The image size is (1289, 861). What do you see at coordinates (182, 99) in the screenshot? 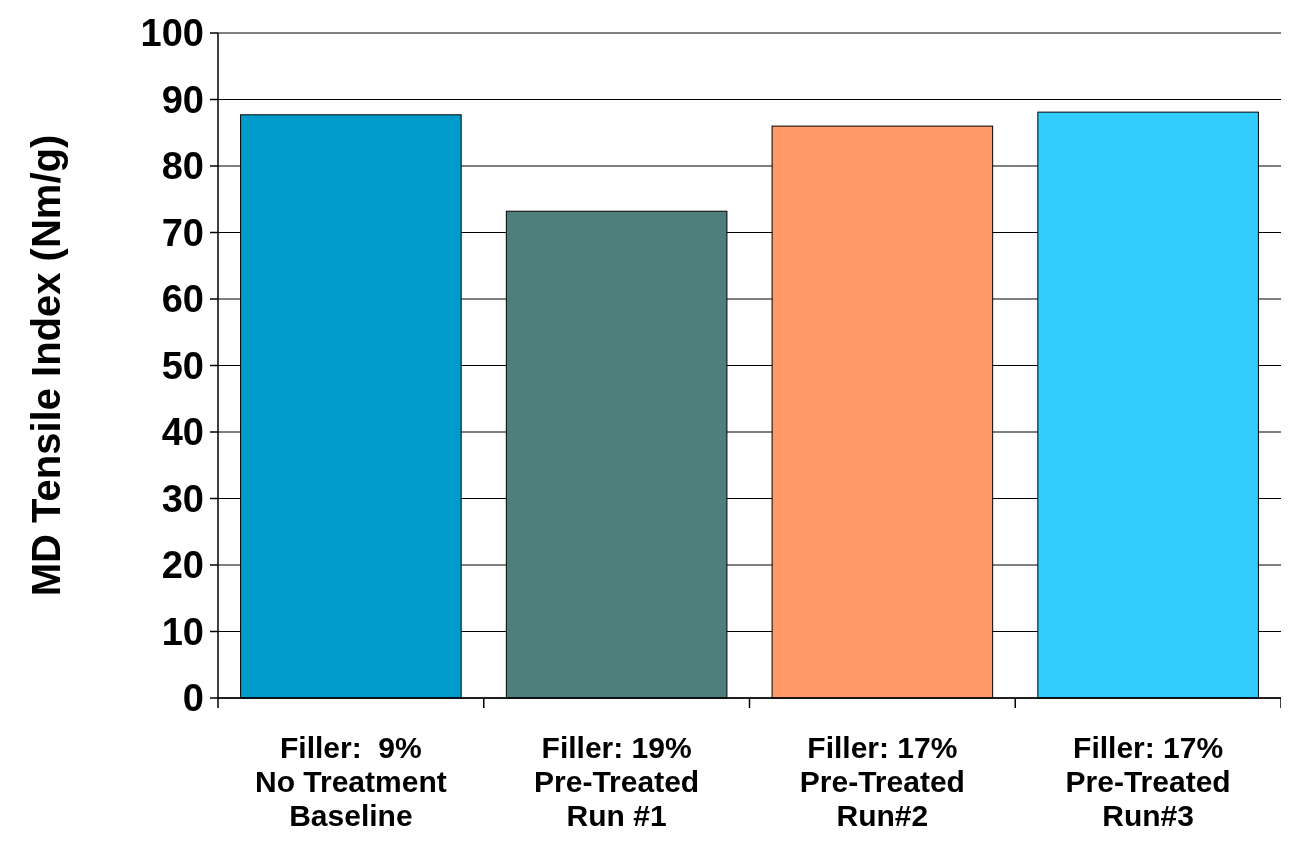
I see `y-tick-label: 90` at bounding box center [182, 99].